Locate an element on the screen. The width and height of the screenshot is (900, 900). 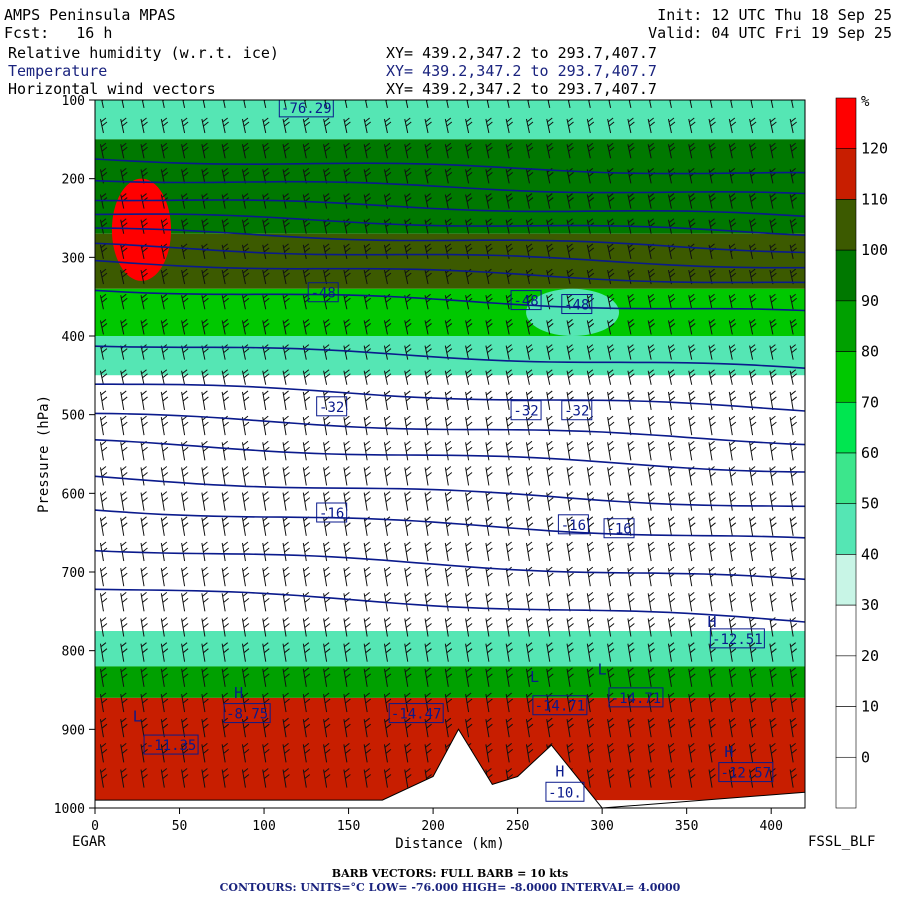
colorbar-unit: % is located at coordinates (865, 102).